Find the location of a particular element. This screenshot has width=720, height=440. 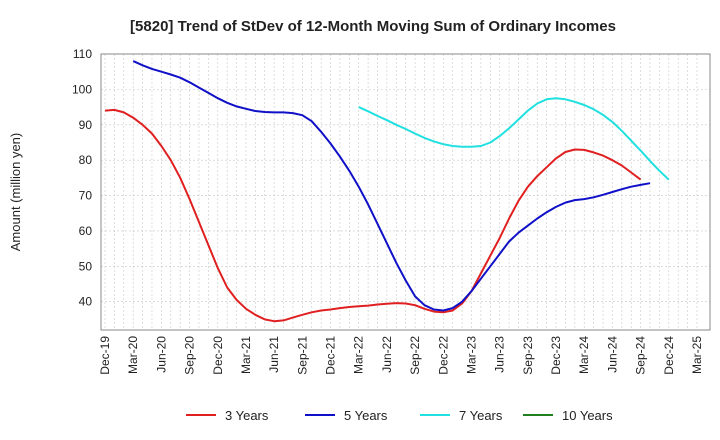

x-tick-label: Dec-24 is located at coordinates (669, 355).